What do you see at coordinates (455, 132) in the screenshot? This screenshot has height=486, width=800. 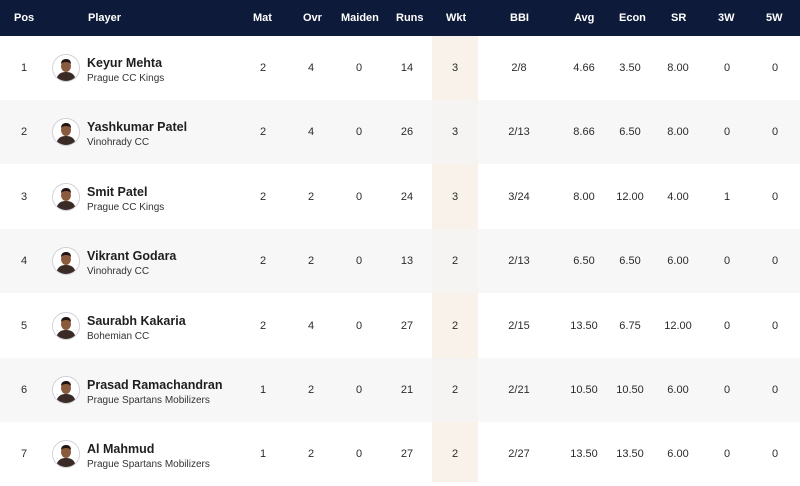 I see `wkt-cell: 3` at bounding box center [455, 132].